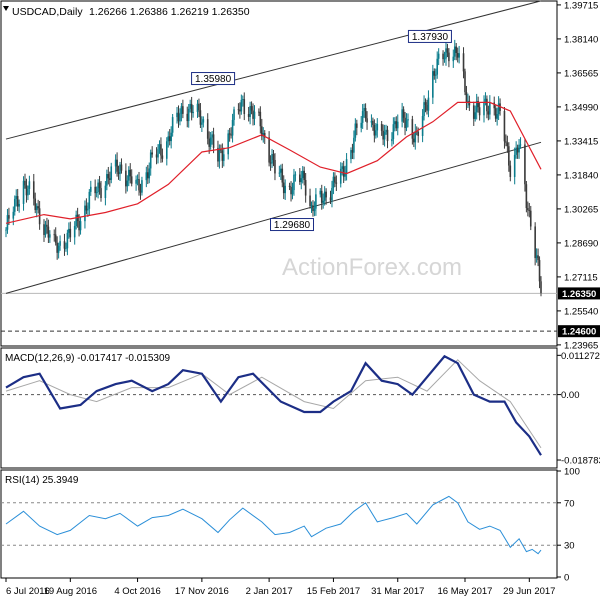 The image size is (600, 600). I want to click on current-price-tag, so click(579, 293).